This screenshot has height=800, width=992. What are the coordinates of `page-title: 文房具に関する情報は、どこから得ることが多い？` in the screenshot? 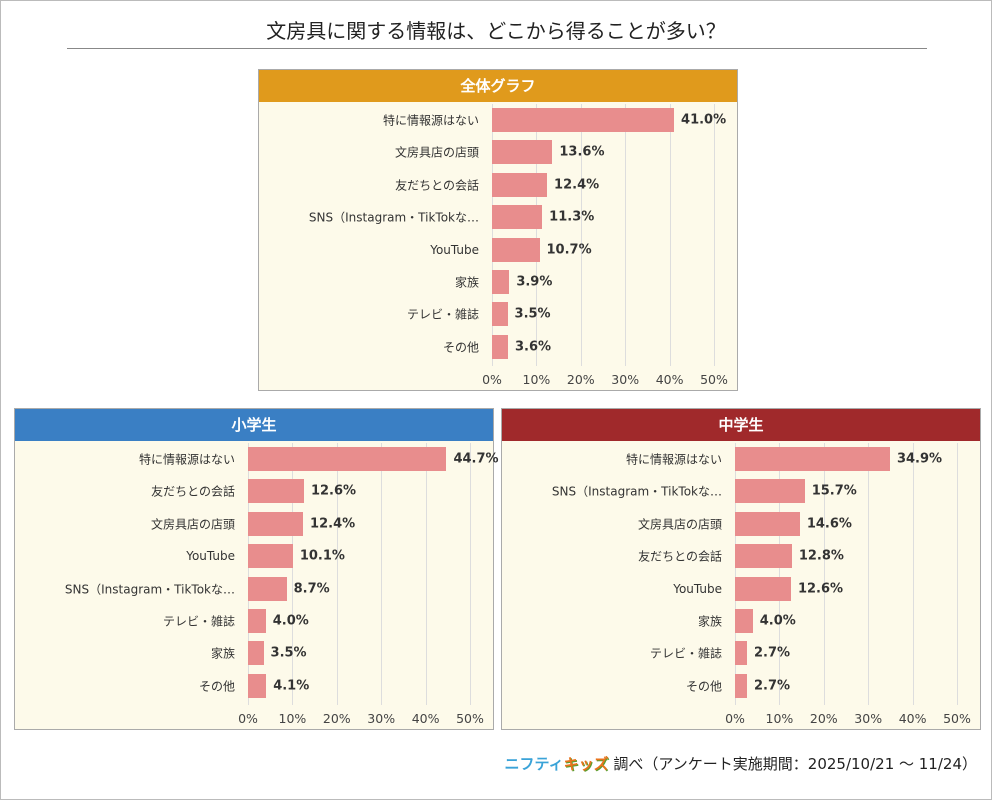 It's located at (496, 31).